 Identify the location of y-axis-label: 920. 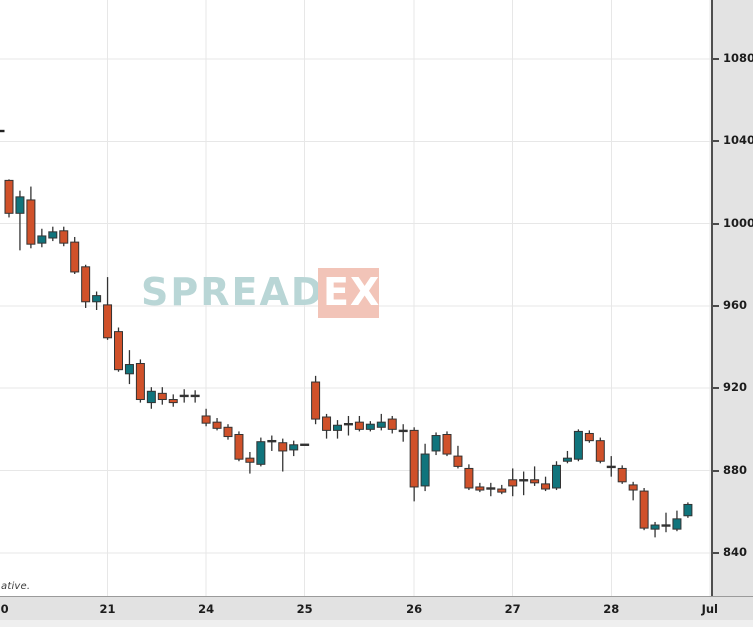
(735, 387).